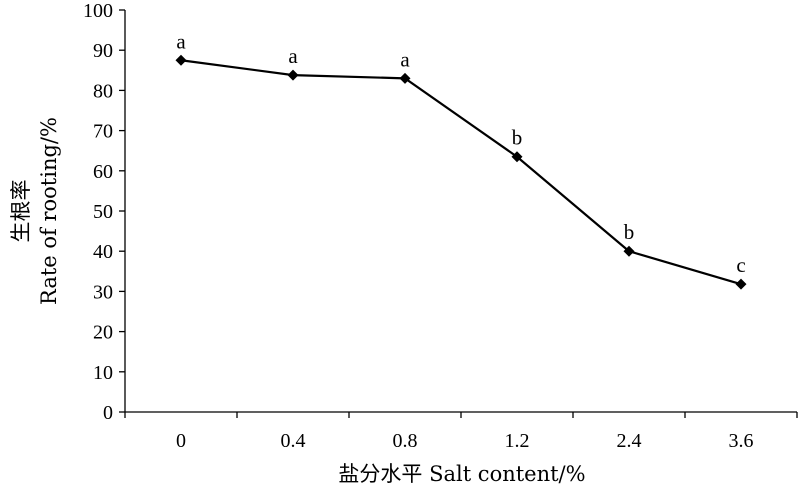 This screenshot has width=800, height=491. I want to click on x-tick-label: 0, so click(181, 441).